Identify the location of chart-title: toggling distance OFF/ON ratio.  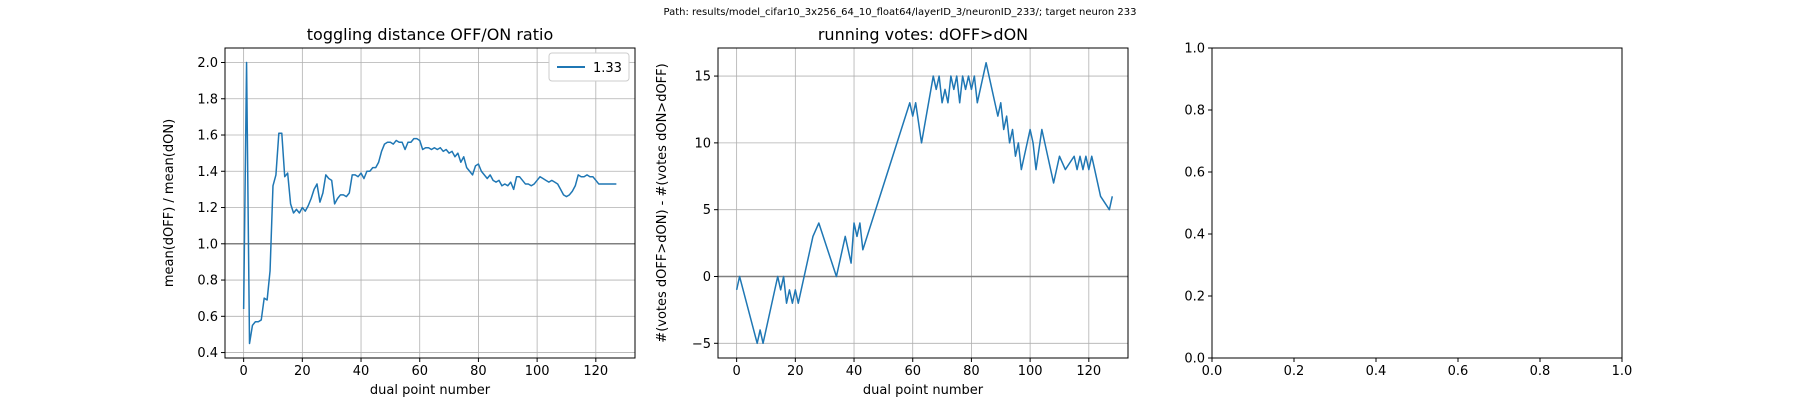
(430, 34).